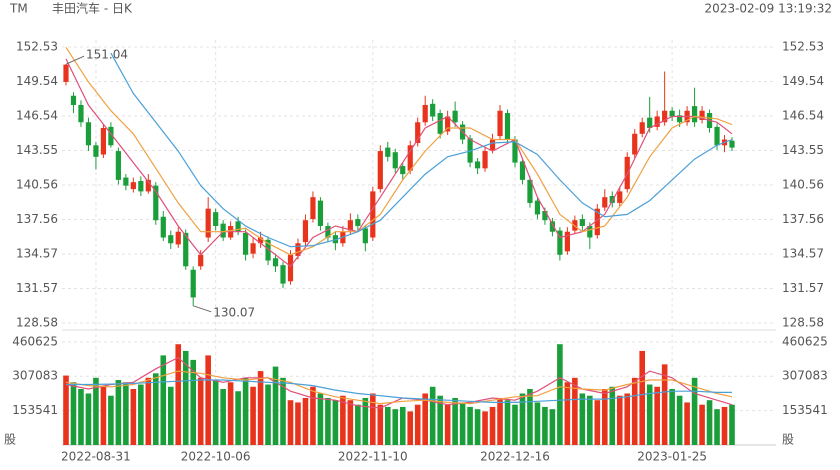 The height and width of the screenshot is (470, 840). I want to click on y-tick-label: 131.57, so click(37, 288).